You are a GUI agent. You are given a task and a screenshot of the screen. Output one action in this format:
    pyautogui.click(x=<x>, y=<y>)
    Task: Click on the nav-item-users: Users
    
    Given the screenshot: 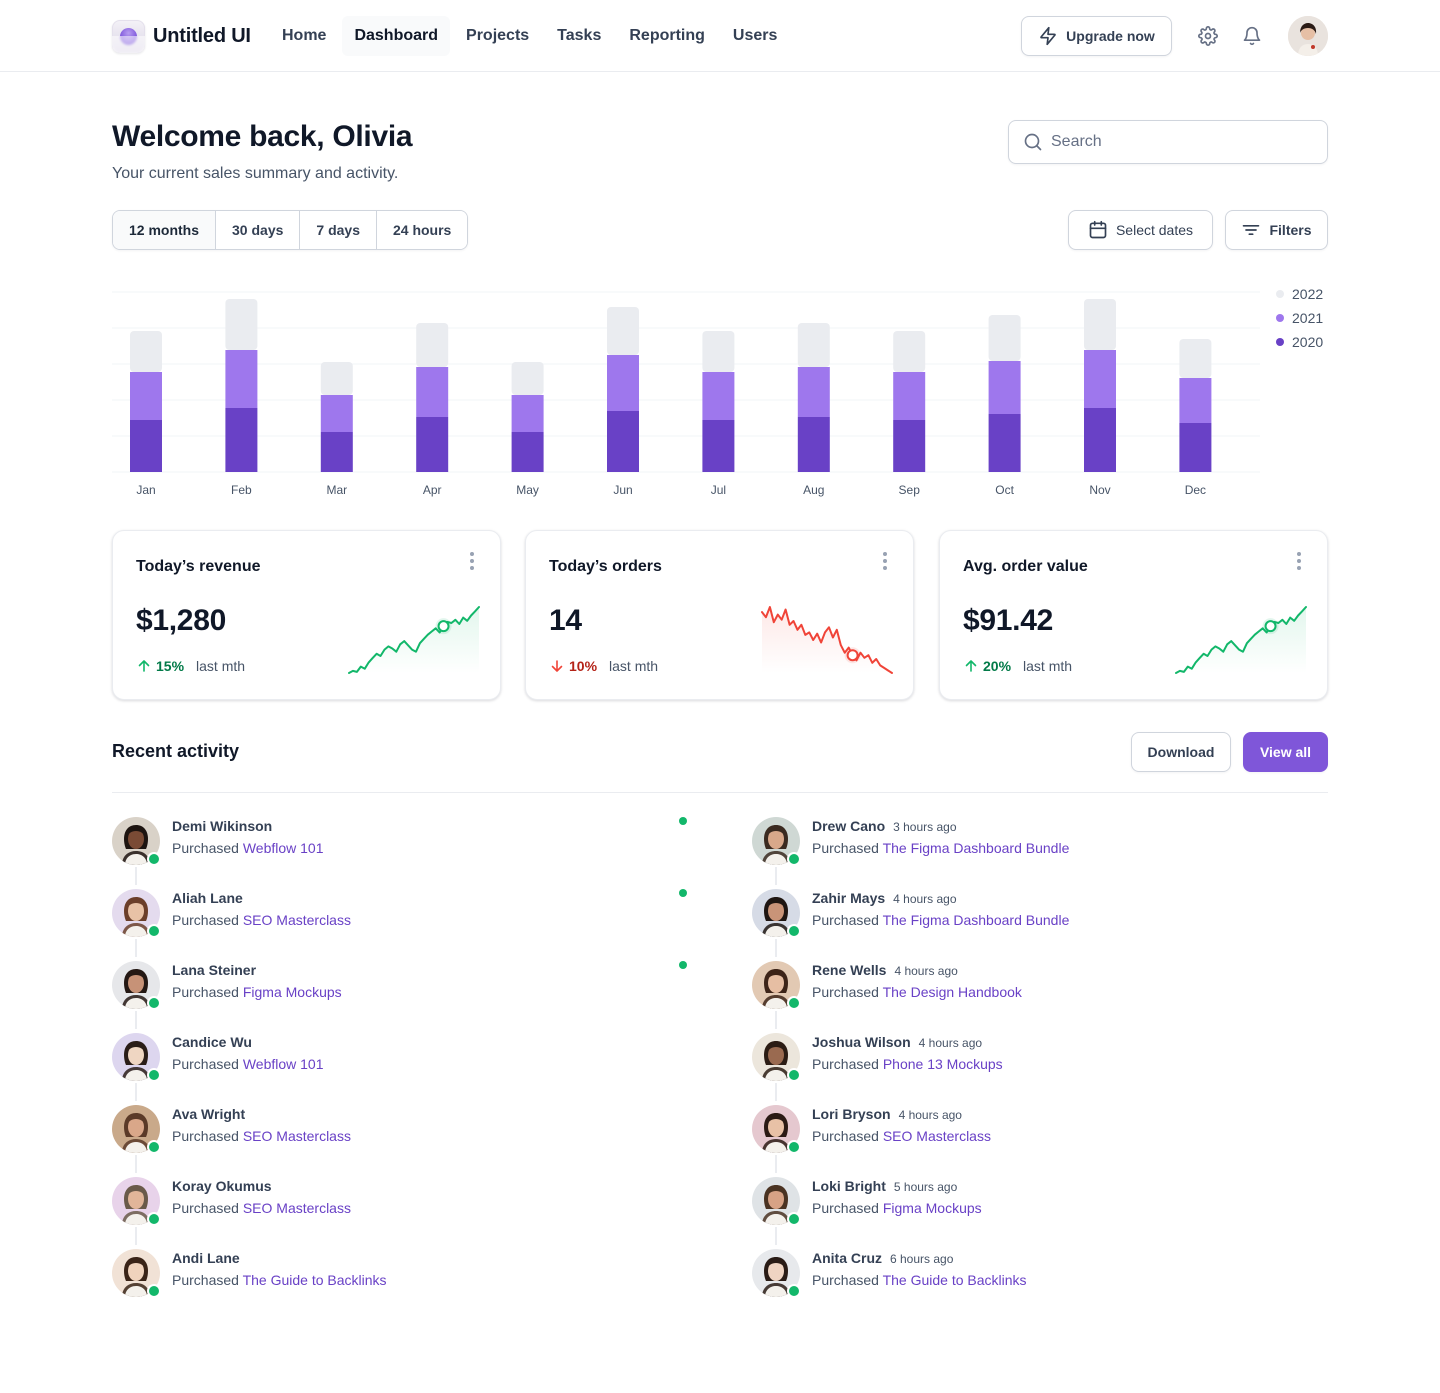 What is the action you would take?
    pyautogui.click(x=755, y=35)
    